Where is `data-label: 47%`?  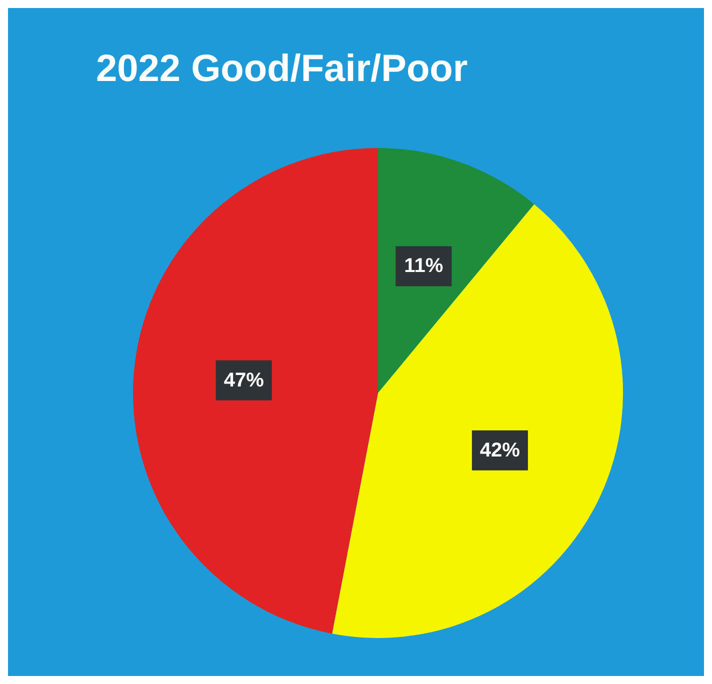 data-label: 47% is located at coordinates (244, 380).